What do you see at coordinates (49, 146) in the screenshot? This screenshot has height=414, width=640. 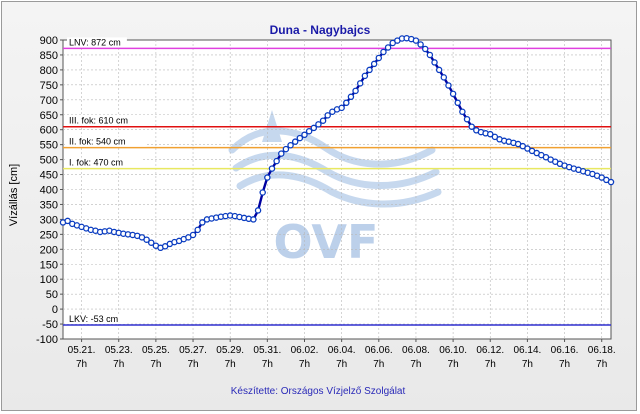 I see `y-tick-label-13: 550` at bounding box center [49, 146].